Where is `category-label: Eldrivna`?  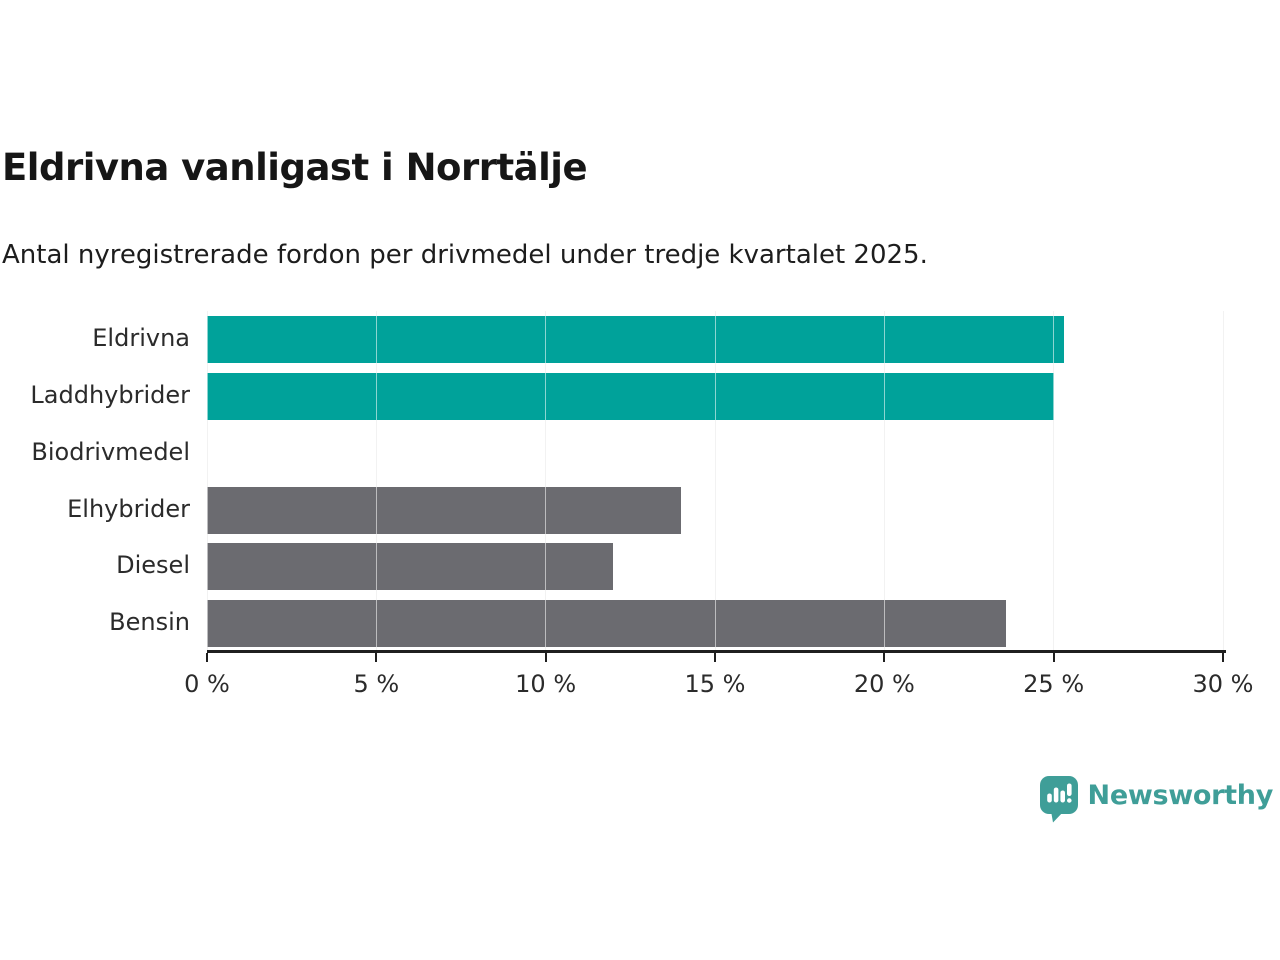
category-label: Eldrivna is located at coordinates (141, 338).